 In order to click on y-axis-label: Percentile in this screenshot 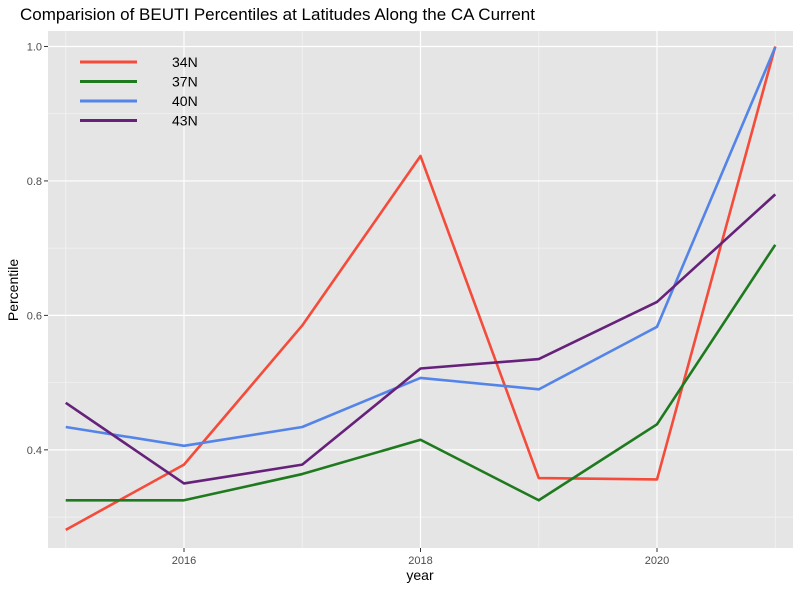, I will do `click(13, 290)`.